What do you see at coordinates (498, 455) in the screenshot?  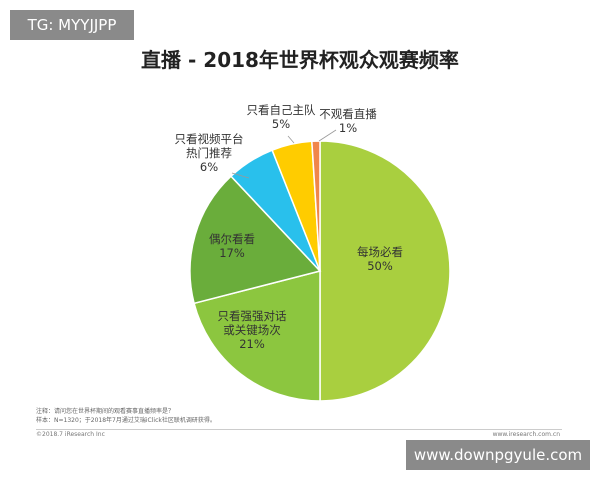 I see `watermark: www.downpgyule.com` at bounding box center [498, 455].